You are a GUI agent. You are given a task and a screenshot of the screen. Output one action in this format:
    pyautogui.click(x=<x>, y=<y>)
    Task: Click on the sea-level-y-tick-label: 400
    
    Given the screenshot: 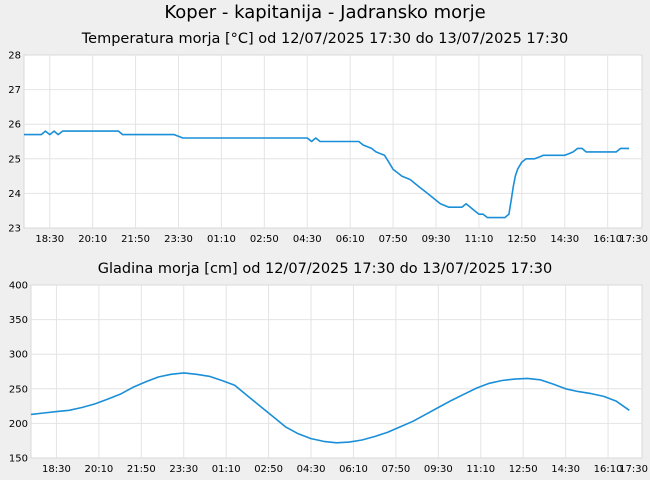 What is the action you would take?
    pyautogui.click(x=18, y=286)
    